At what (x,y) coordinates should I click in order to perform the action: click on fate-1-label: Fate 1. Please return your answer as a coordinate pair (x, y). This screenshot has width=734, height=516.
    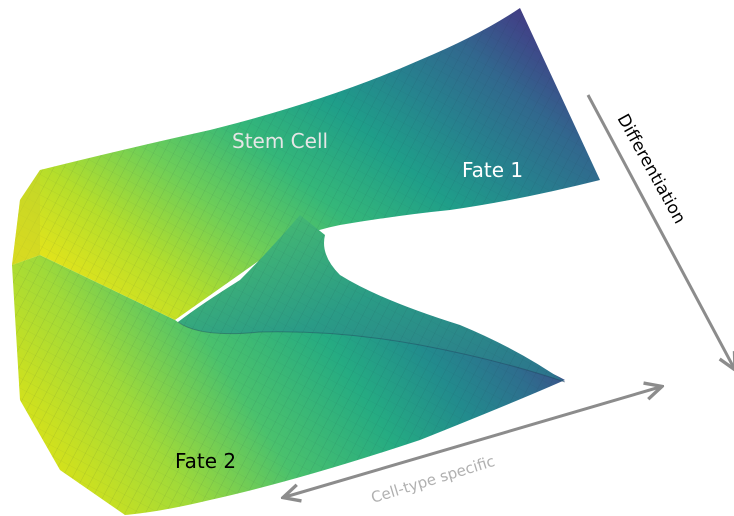
    Looking at the image, I should click on (492, 170).